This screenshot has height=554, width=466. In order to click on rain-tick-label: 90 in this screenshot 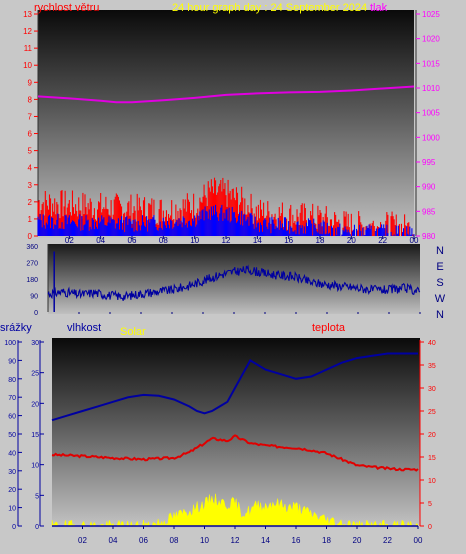, I will do `click(12, 361)`.